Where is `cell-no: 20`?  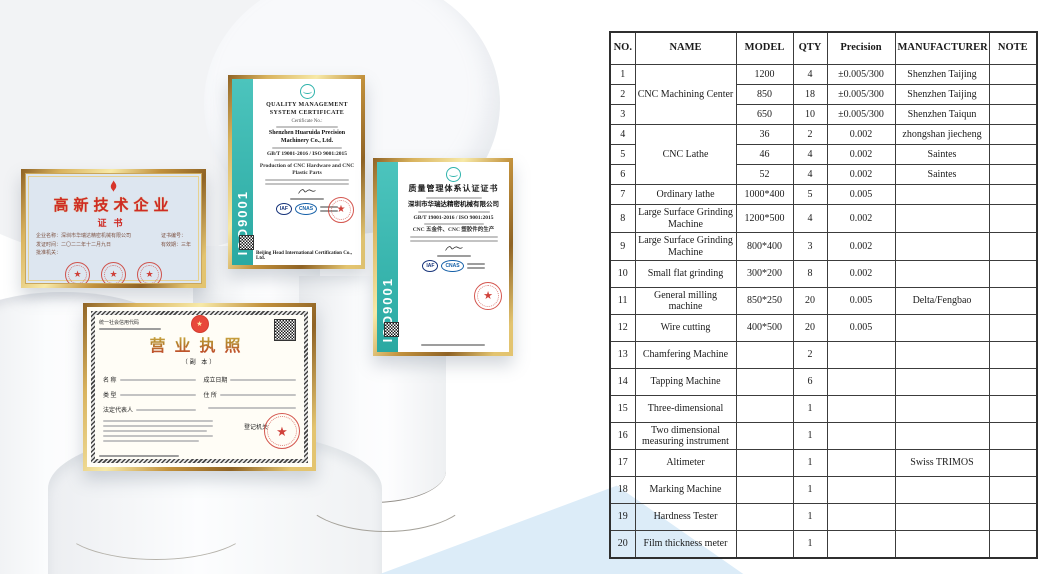
cell-no: 20 is located at coordinates (622, 544).